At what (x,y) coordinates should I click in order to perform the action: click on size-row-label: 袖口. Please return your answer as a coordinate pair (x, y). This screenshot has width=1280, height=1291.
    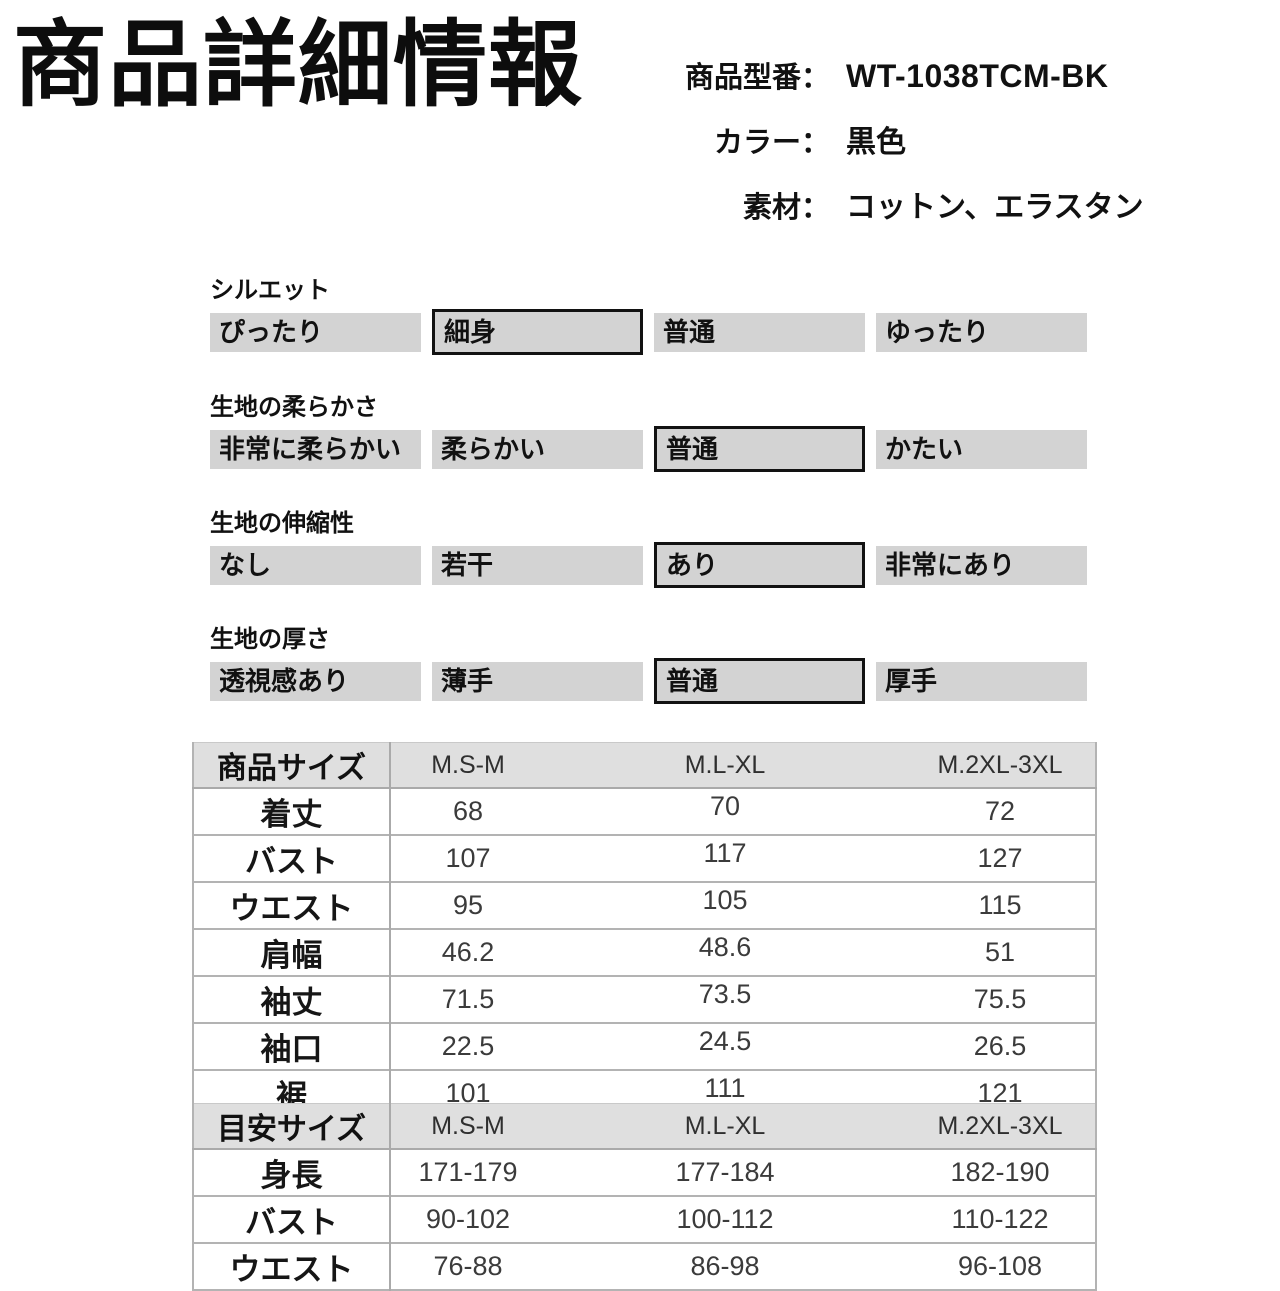
    Looking at the image, I should click on (292, 1046).